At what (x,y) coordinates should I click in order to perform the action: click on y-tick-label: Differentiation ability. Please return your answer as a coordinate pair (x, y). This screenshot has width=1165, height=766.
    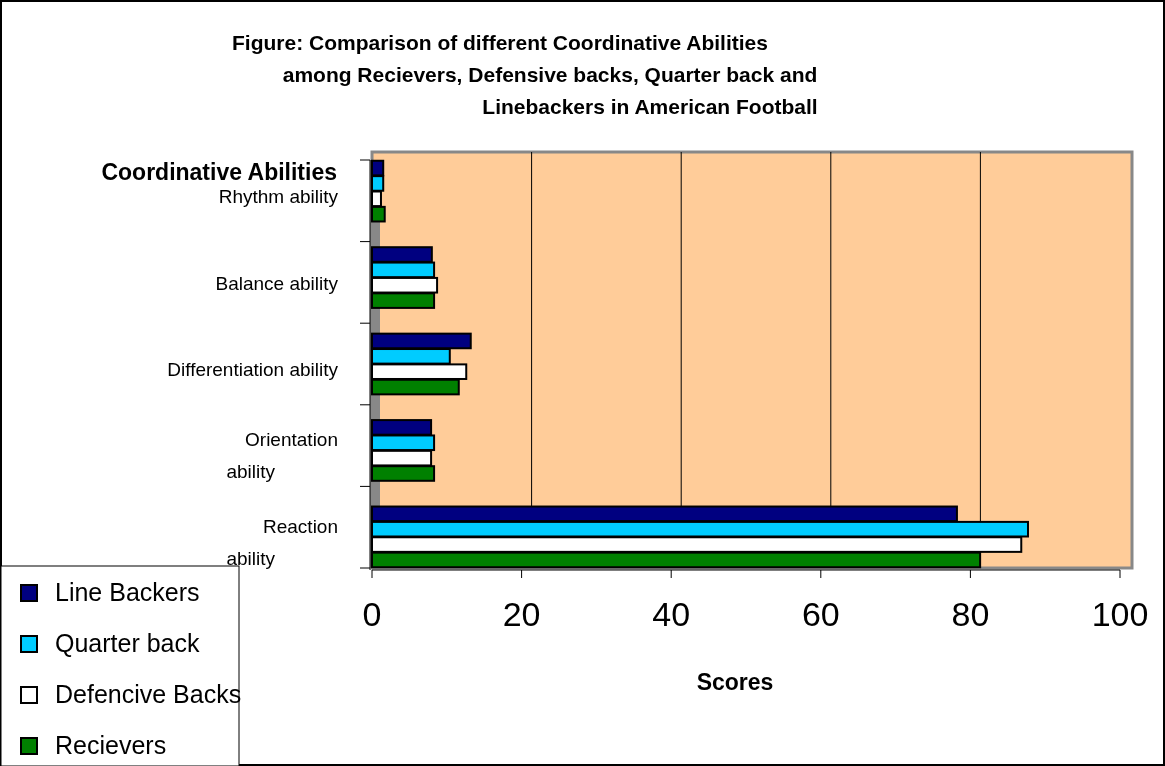
    Looking at the image, I should click on (253, 369).